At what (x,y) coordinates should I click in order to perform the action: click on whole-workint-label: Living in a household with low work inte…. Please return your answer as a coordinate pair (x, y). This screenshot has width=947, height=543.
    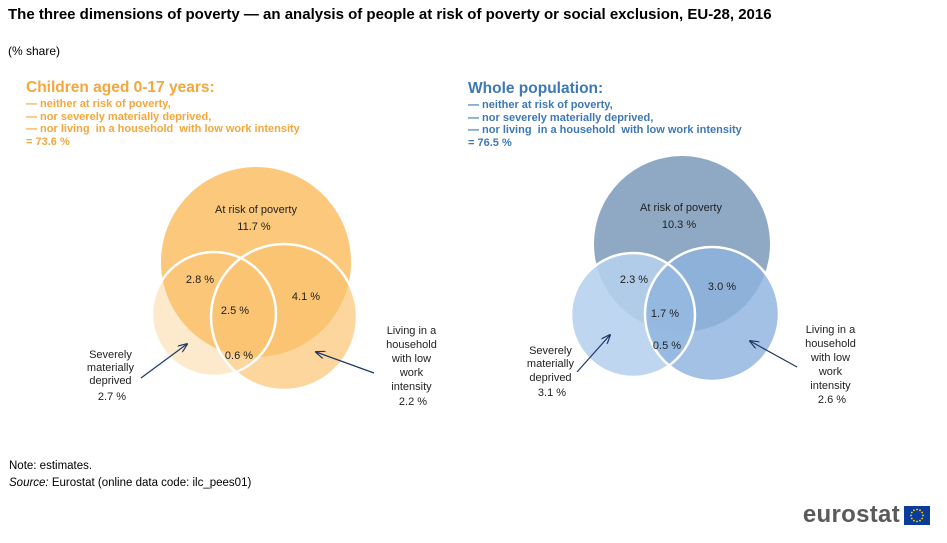
    Looking at the image, I should click on (832, 365).